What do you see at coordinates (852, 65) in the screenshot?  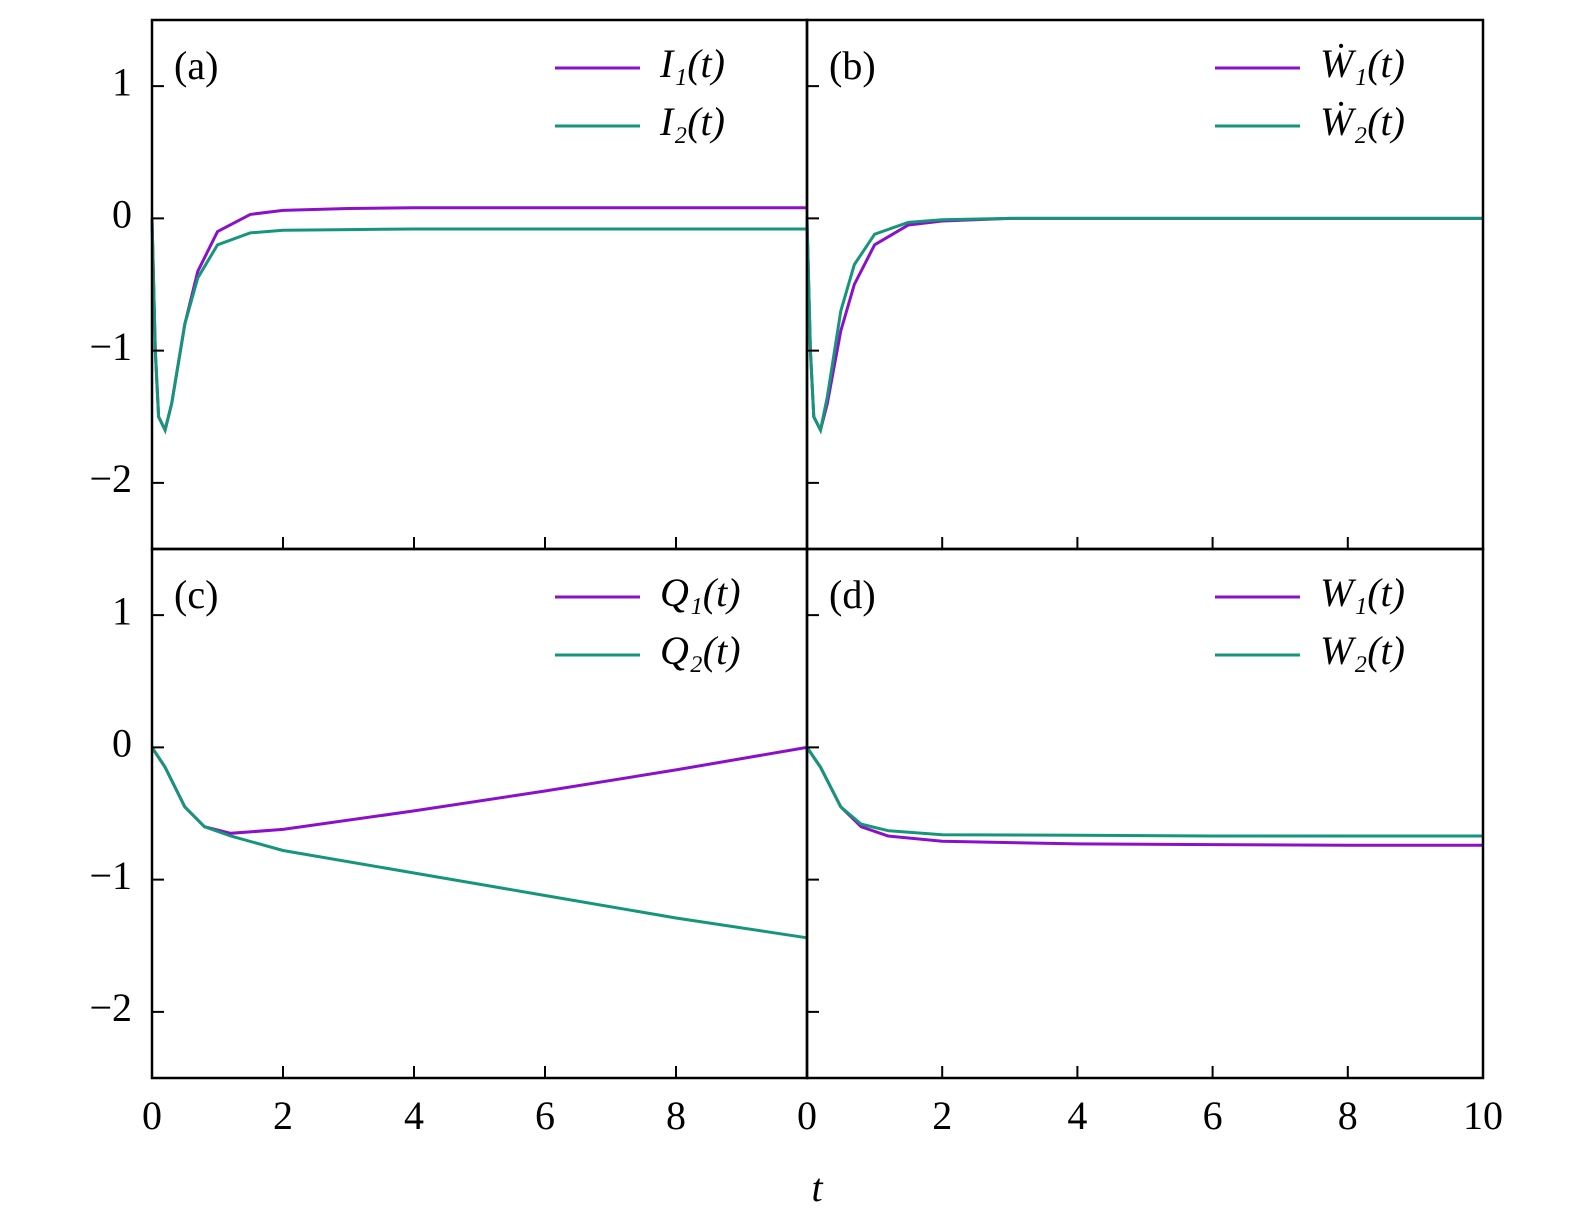 I see `panel-label: (b)` at bounding box center [852, 65].